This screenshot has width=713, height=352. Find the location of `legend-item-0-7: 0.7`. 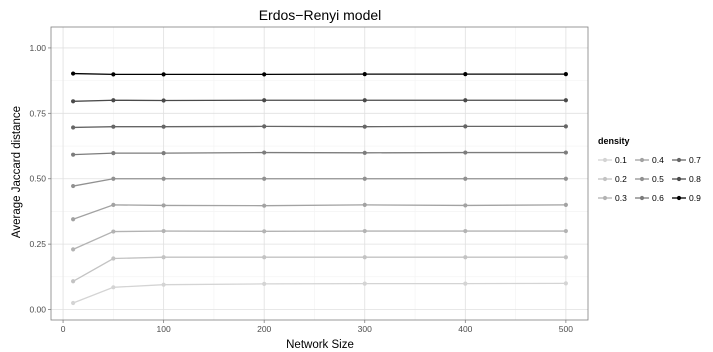

legend-item-0-7: 0.7 is located at coordinates (686, 160).